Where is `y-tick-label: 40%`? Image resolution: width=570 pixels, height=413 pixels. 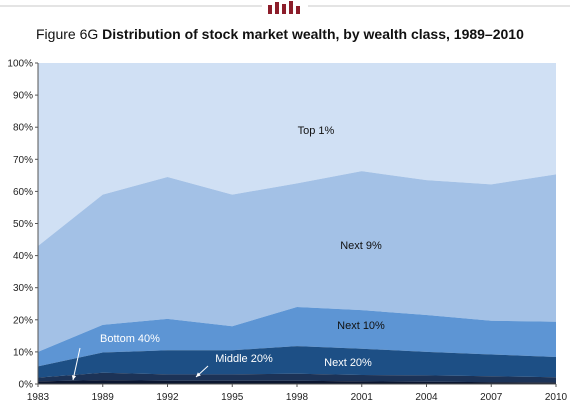 y-tick-label: 40% is located at coordinates (23, 256).